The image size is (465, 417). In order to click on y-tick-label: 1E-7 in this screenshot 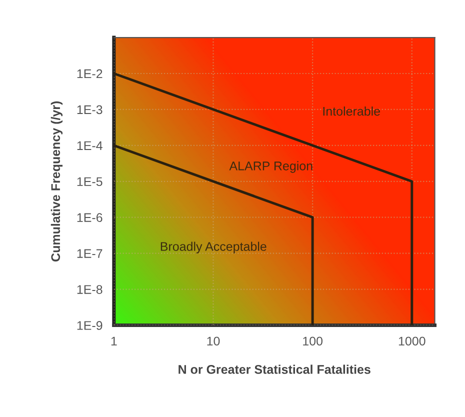, I will do `click(89, 253)`.